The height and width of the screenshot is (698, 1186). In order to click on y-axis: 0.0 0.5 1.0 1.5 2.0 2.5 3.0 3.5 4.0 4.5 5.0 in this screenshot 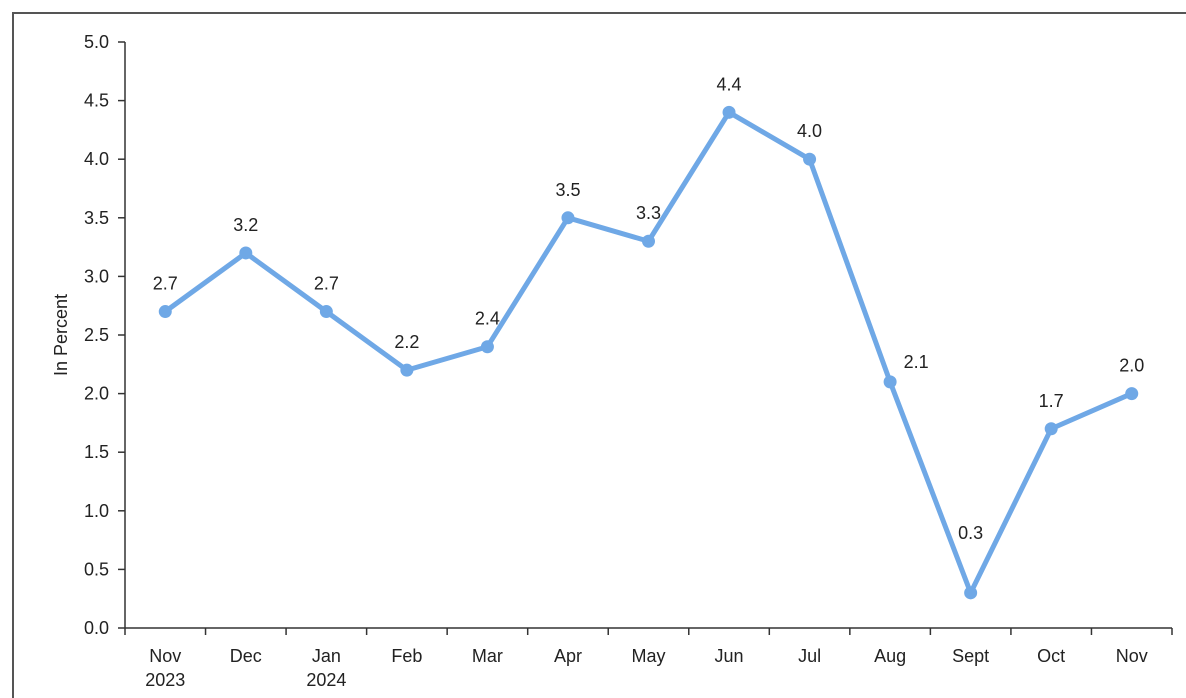, I will do `click(105, 335)`.